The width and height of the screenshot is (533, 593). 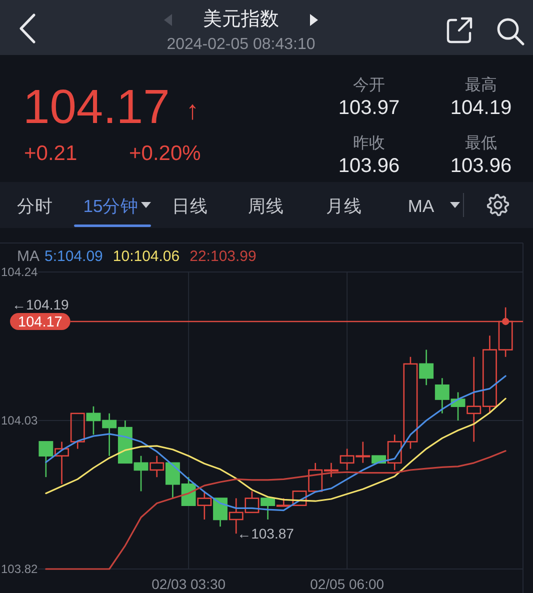 I want to click on text: 今开, so click(x=369, y=85).